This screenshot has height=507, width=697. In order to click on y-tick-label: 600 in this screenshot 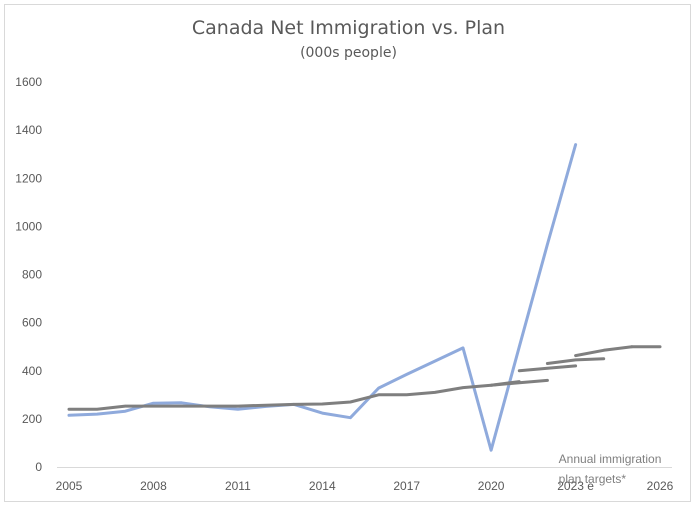, I will do `click(32, 323)`.